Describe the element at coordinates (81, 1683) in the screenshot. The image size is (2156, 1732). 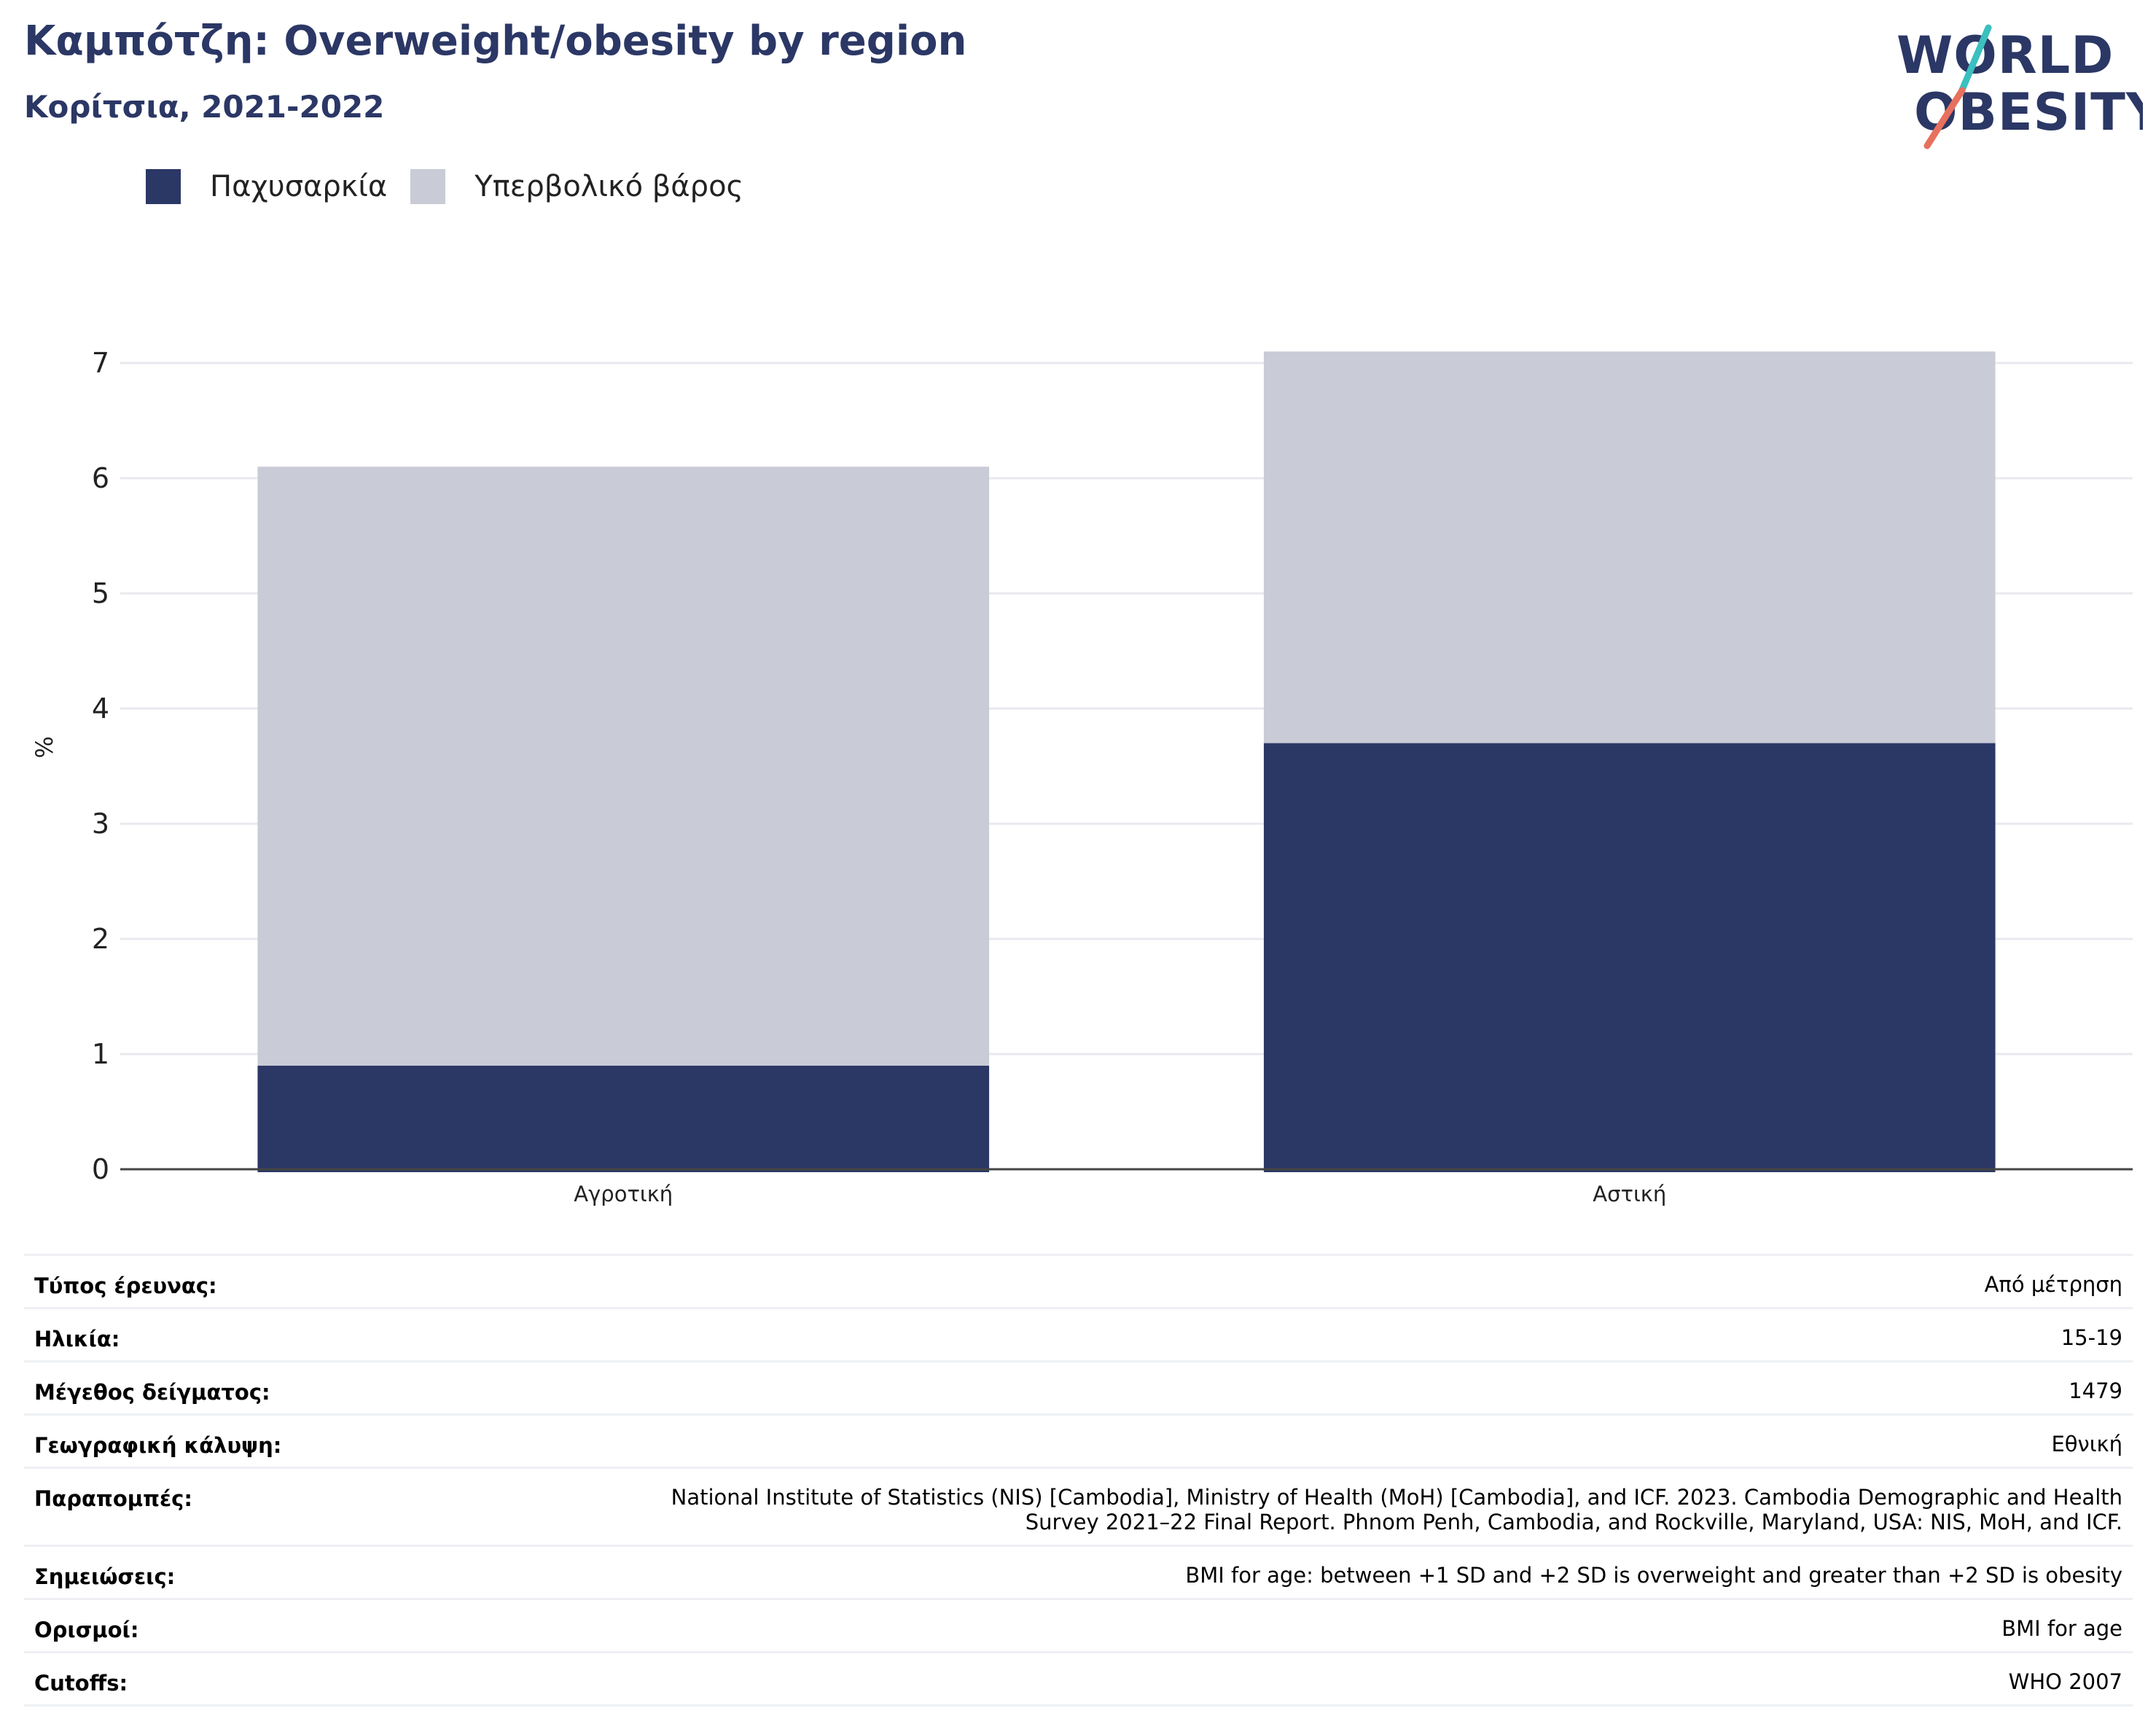
I see `info-key: Cutoffs:` at that location.